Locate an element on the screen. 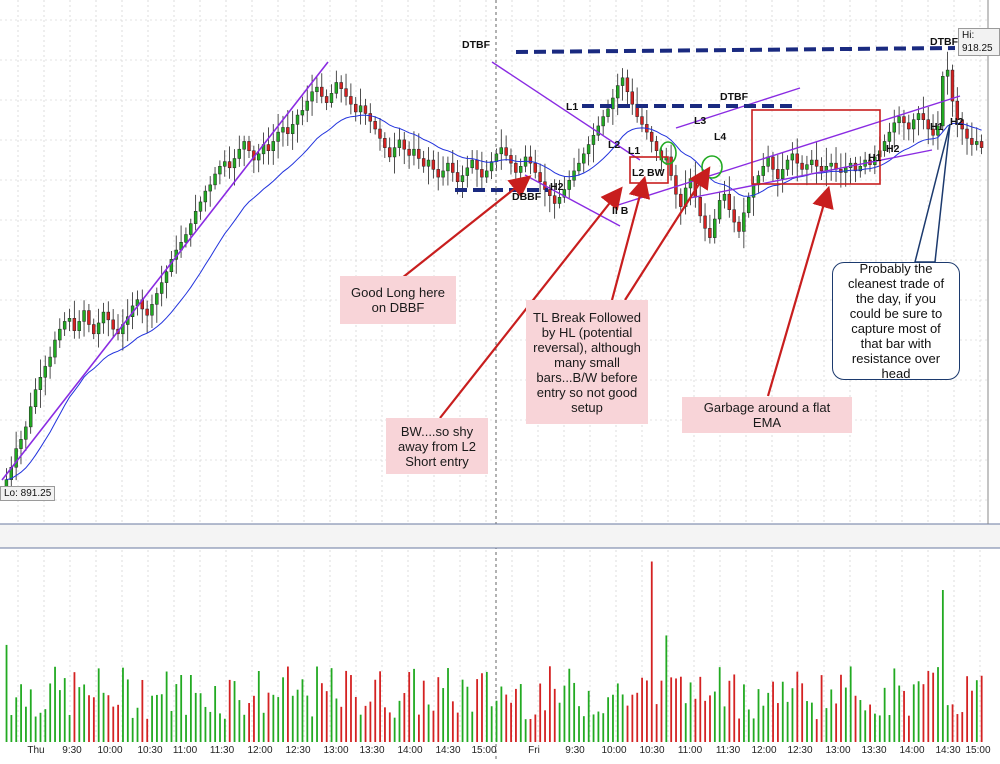 The image size is (1000, 764). label-dtbf-1: DTBF is located at coordinates (476, 45).